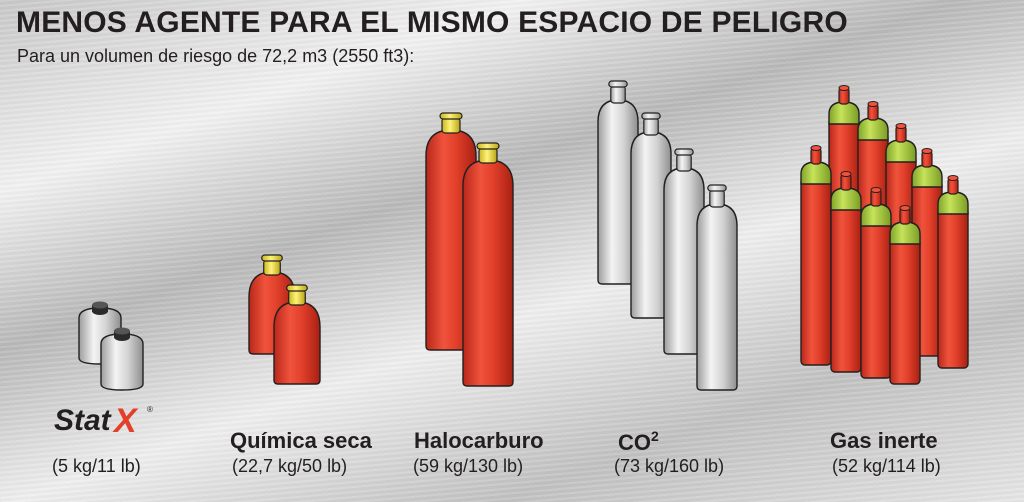 The width and height of the screenshot is (1024, 502). Describe the element at coordinates (96, 466) in the screenshot. I see `statx-weight: (5 kg/11 lb)` at that location.